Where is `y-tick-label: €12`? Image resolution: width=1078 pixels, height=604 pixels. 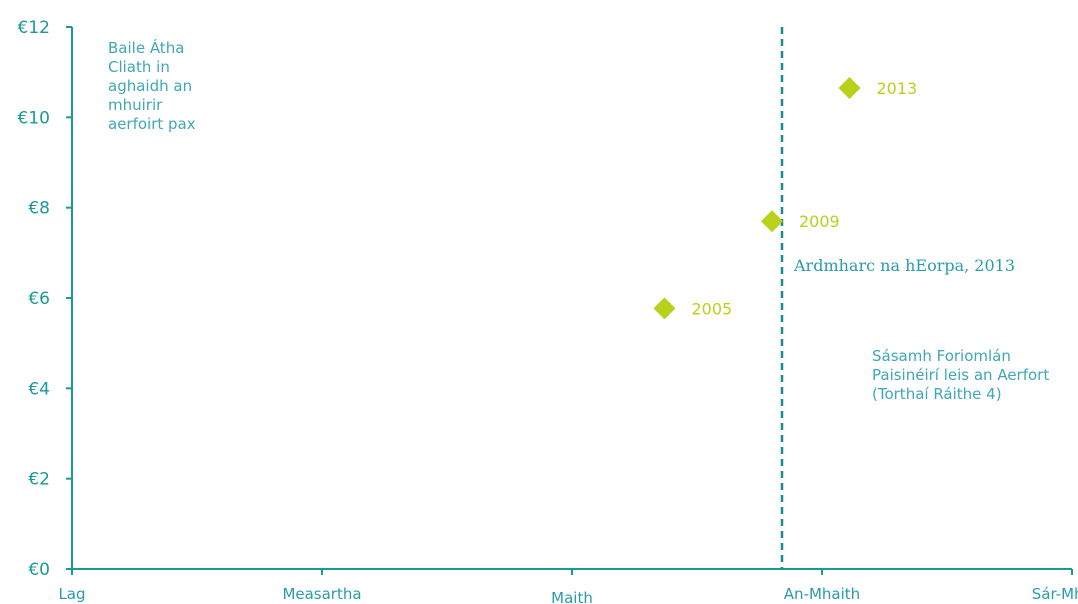
y-tick-label: €12 is located at coordinates (34, 28).